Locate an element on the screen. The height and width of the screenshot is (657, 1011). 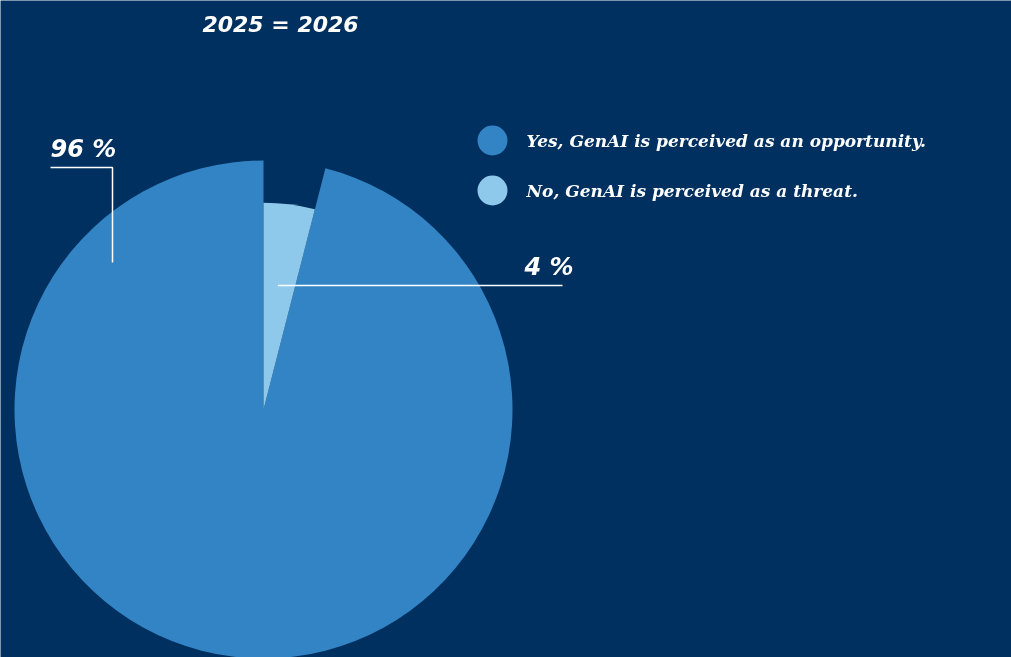
data-label: 4 % is located at coordinates (548, 266).